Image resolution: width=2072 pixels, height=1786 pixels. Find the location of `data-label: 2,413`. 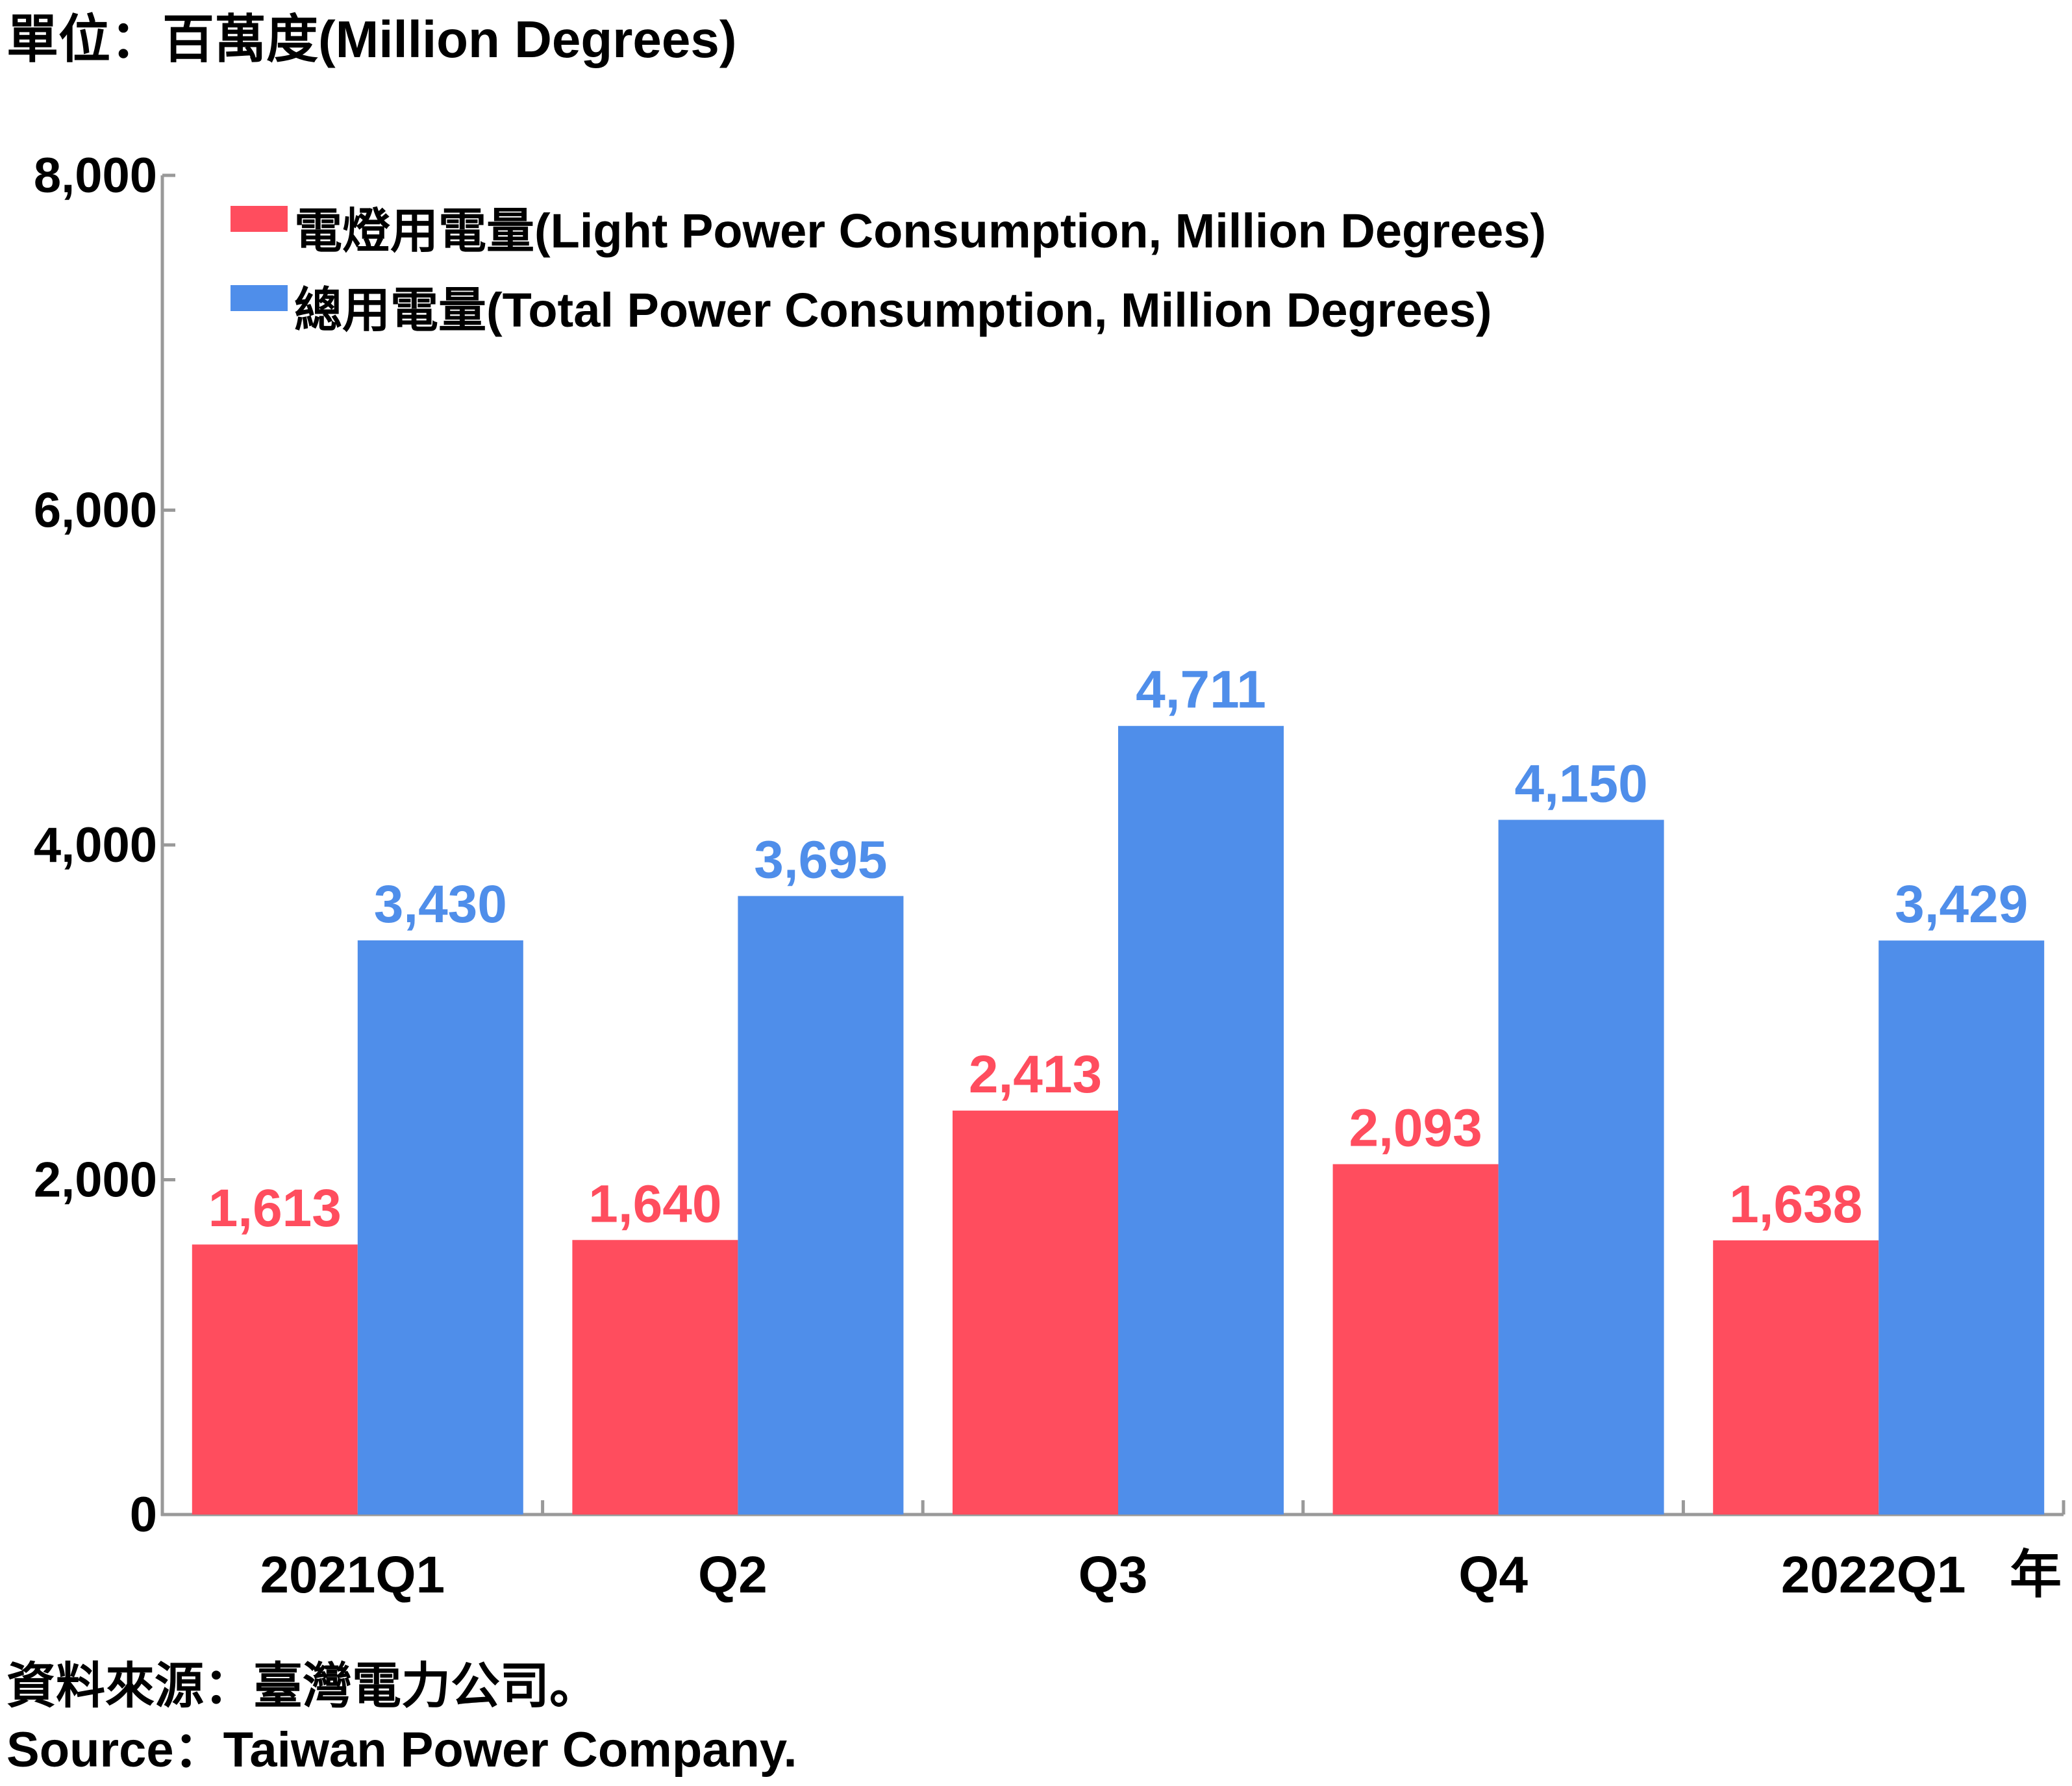

data-label: 2,413 is located at coordinates (1035, 1074).